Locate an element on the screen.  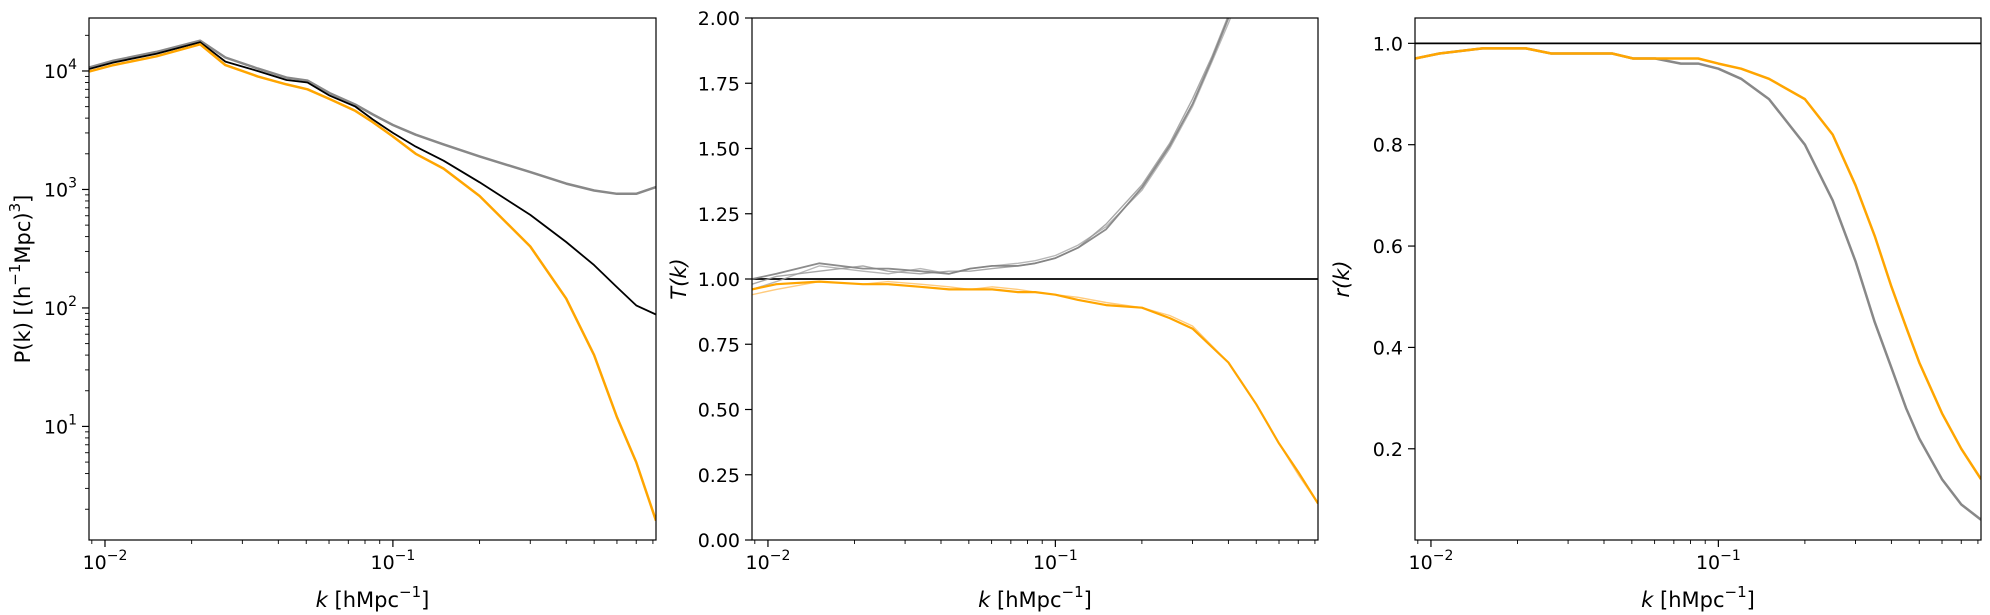
y-tick-label: 0.25 is located at coordinates (719, 476).